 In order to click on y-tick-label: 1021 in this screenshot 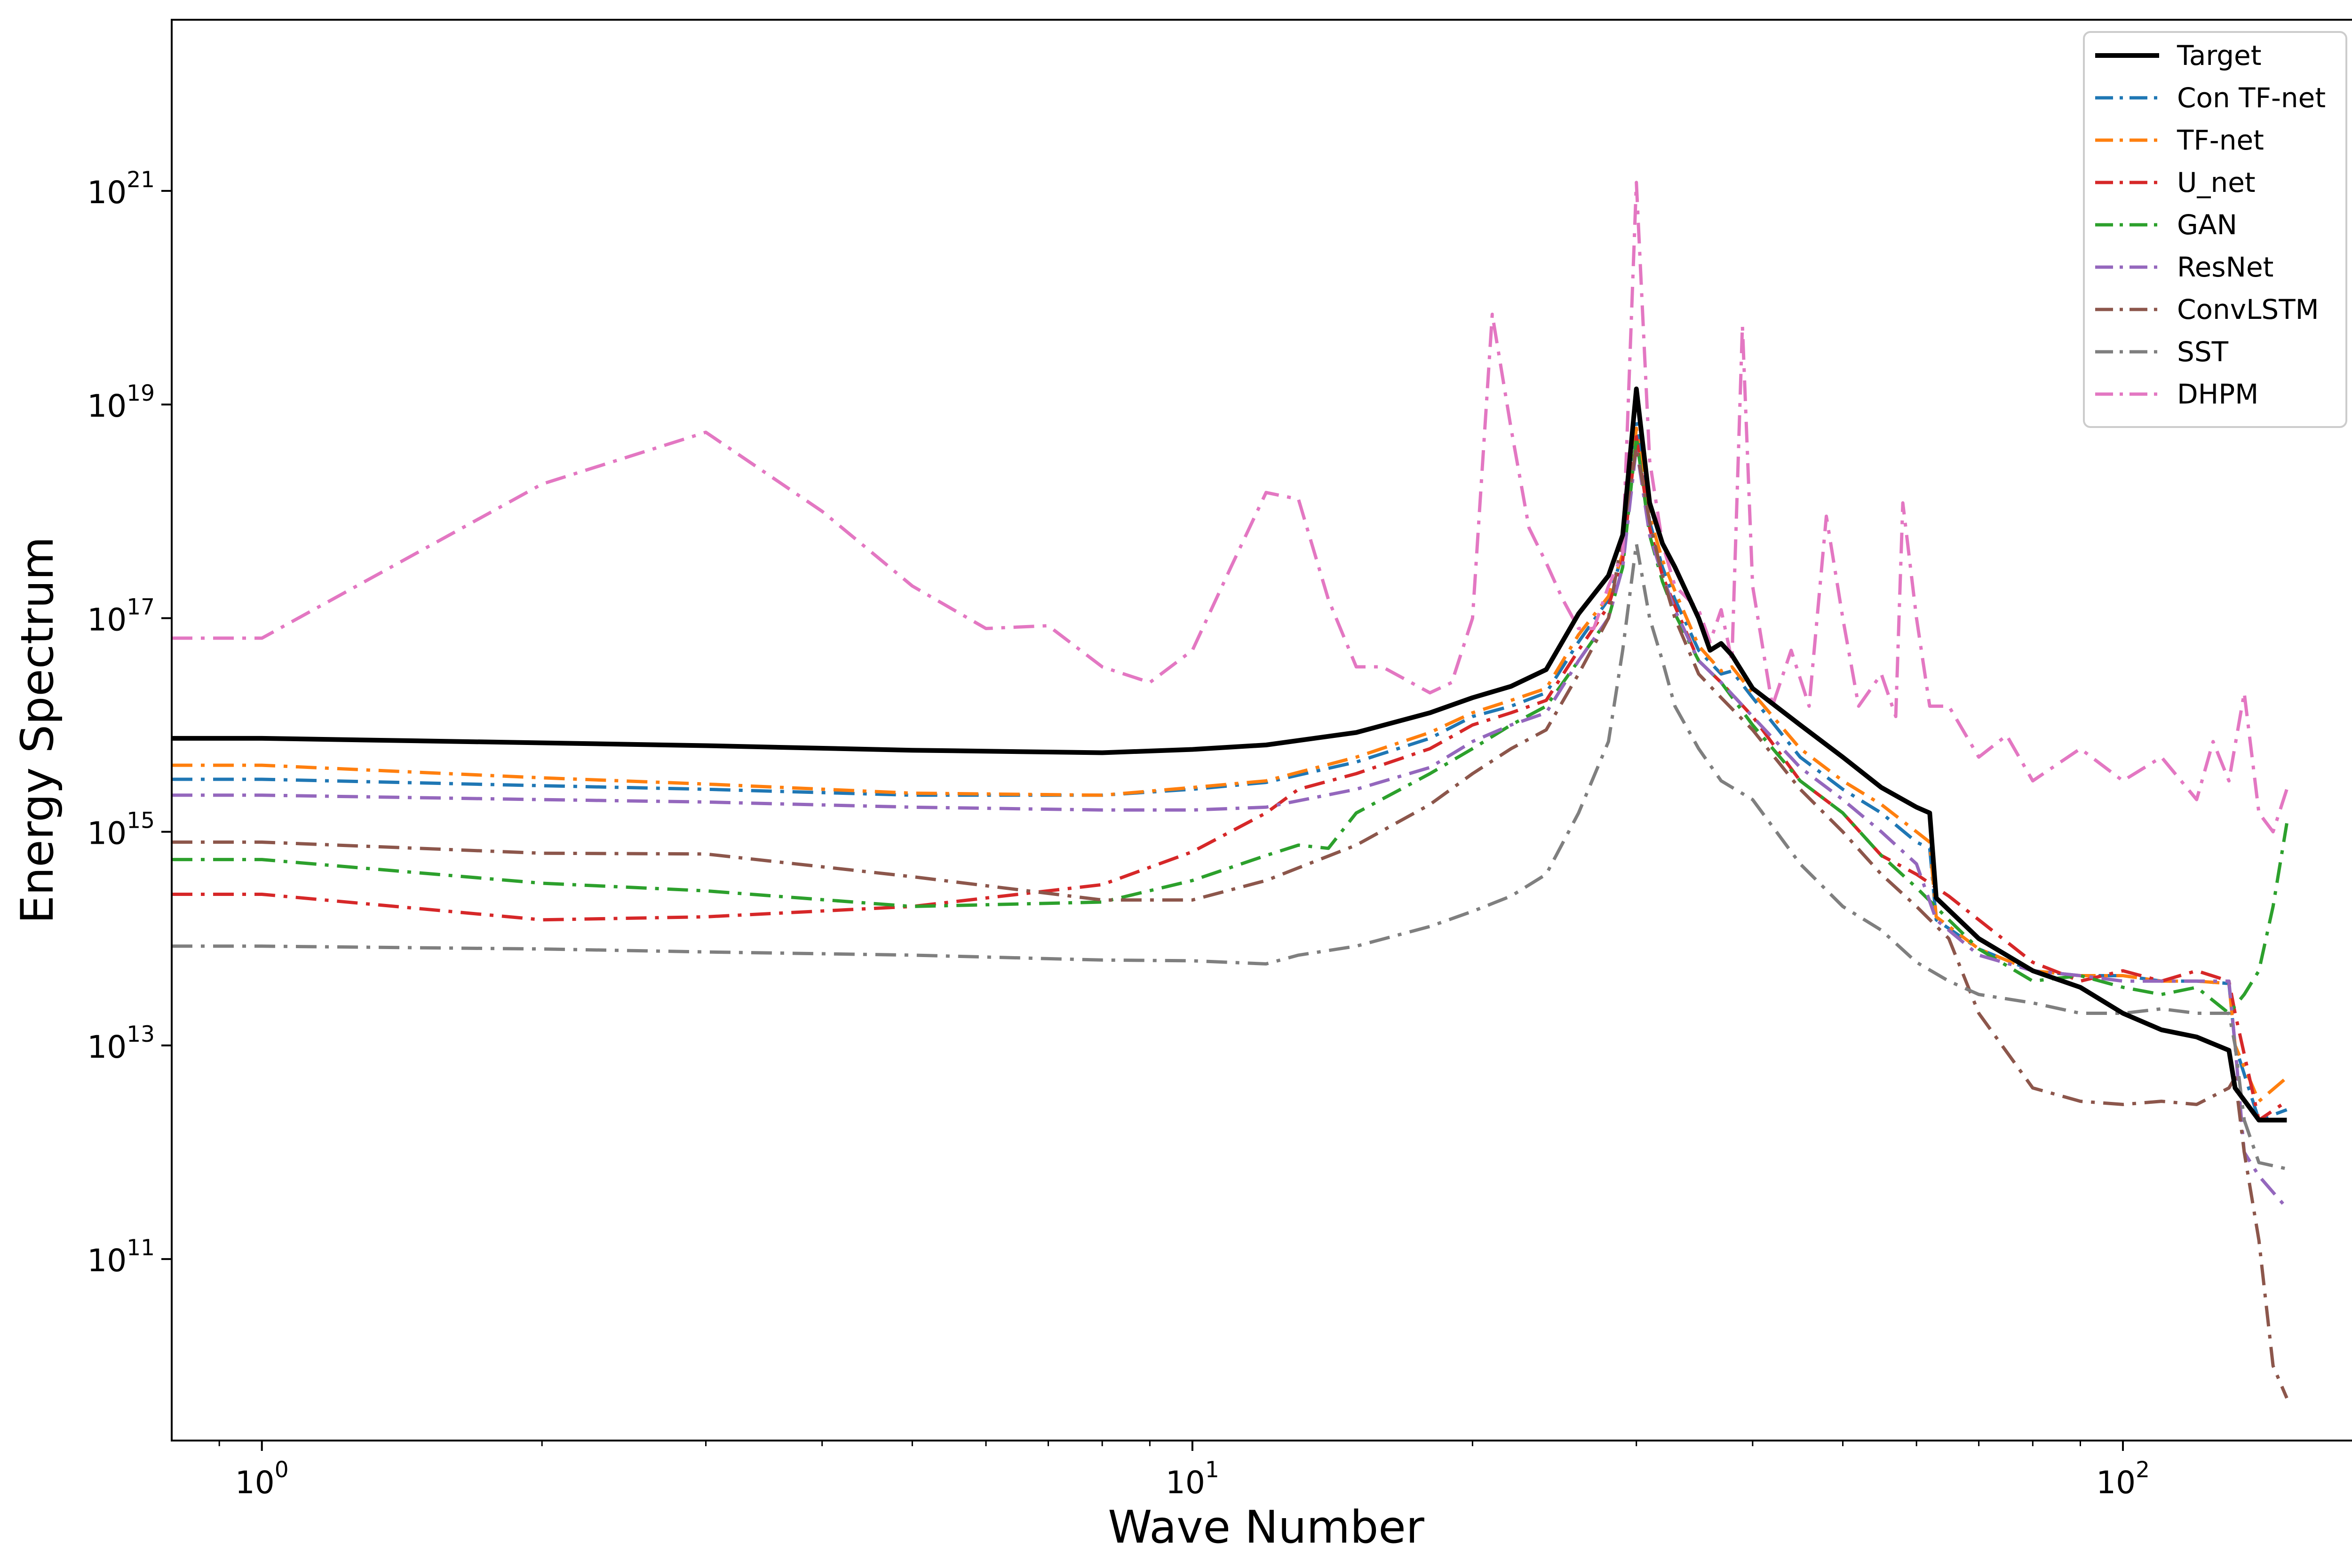, I will do `click(121, 189)`.